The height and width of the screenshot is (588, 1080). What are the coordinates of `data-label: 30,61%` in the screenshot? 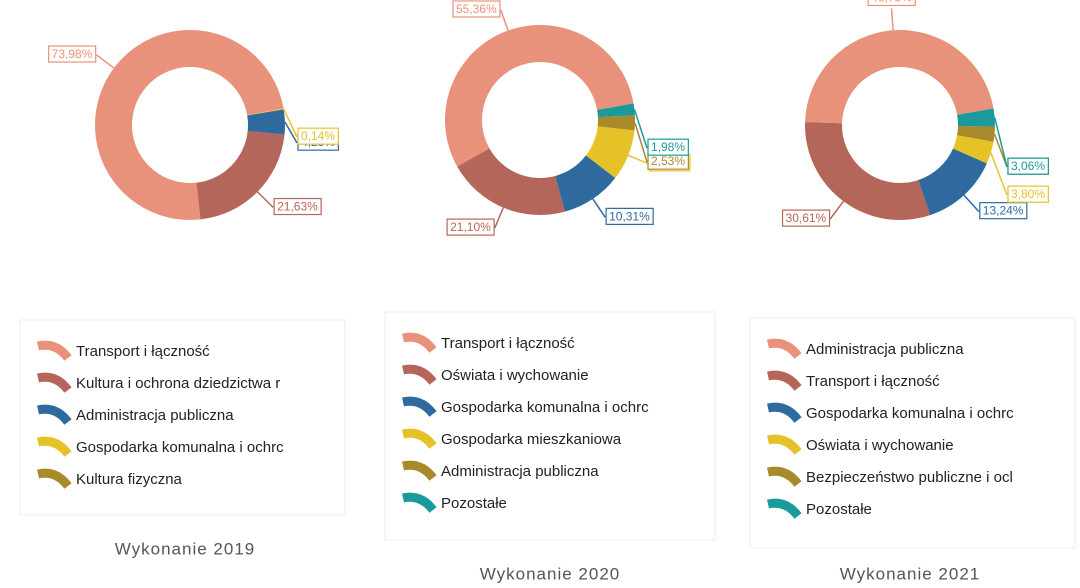 It's located at (806, 218).